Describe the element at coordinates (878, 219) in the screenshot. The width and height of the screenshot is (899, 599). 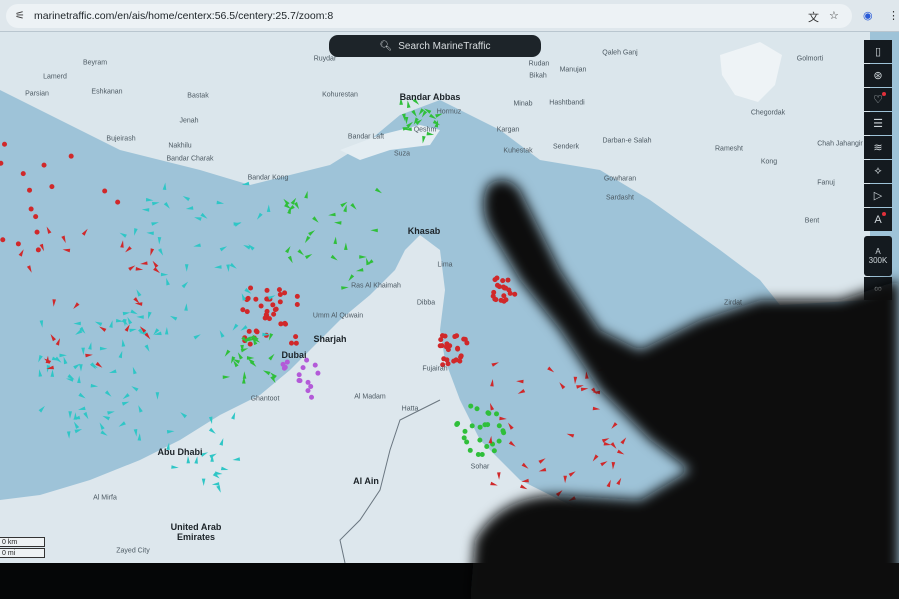
I see `labels-button: A` at that location.